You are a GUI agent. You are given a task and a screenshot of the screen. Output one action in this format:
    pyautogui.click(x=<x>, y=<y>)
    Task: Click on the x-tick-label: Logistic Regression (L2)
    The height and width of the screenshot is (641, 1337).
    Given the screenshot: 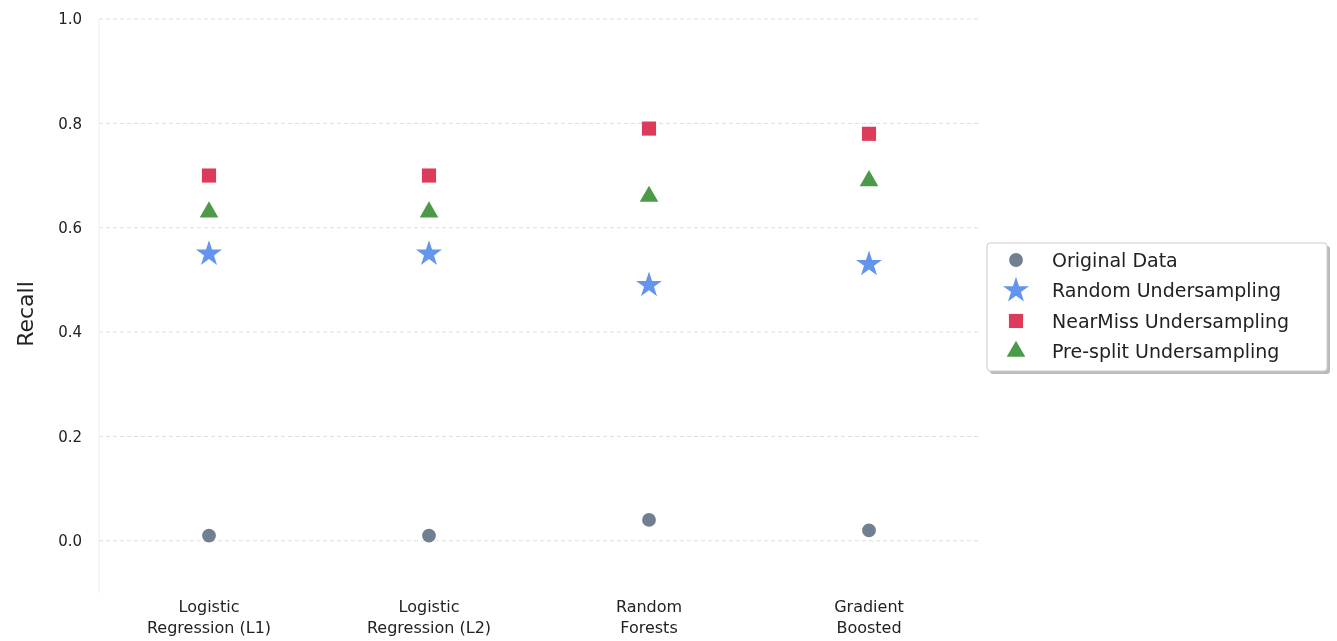 What is the action you would take?
    pyautogui.click(x=429, y=617)
    